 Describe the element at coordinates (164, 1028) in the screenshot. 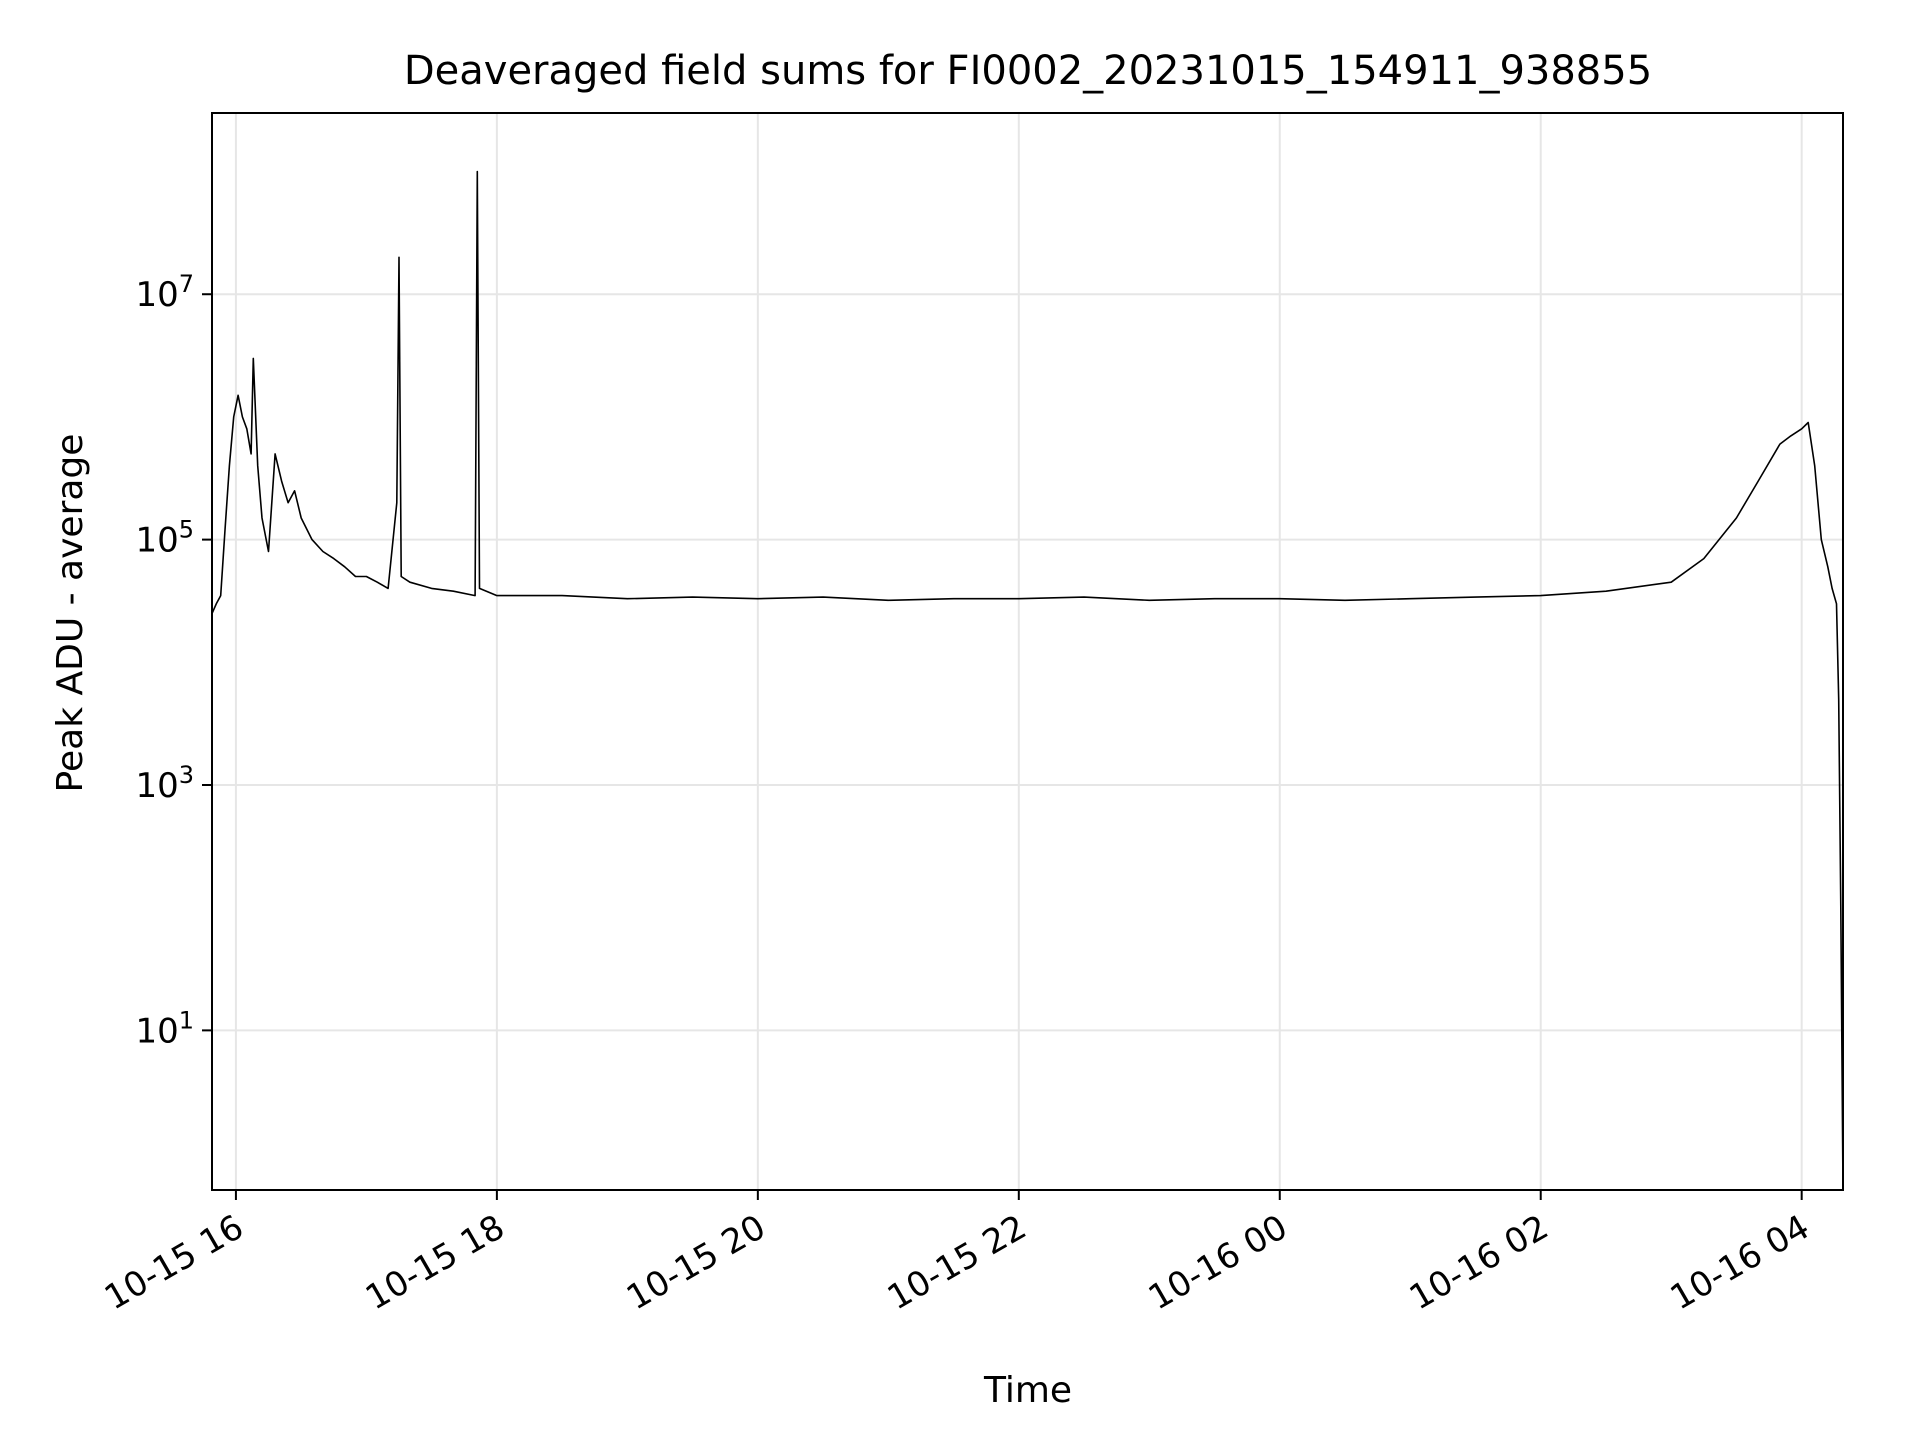

I see `y-tick-label: 10¹` at that location.